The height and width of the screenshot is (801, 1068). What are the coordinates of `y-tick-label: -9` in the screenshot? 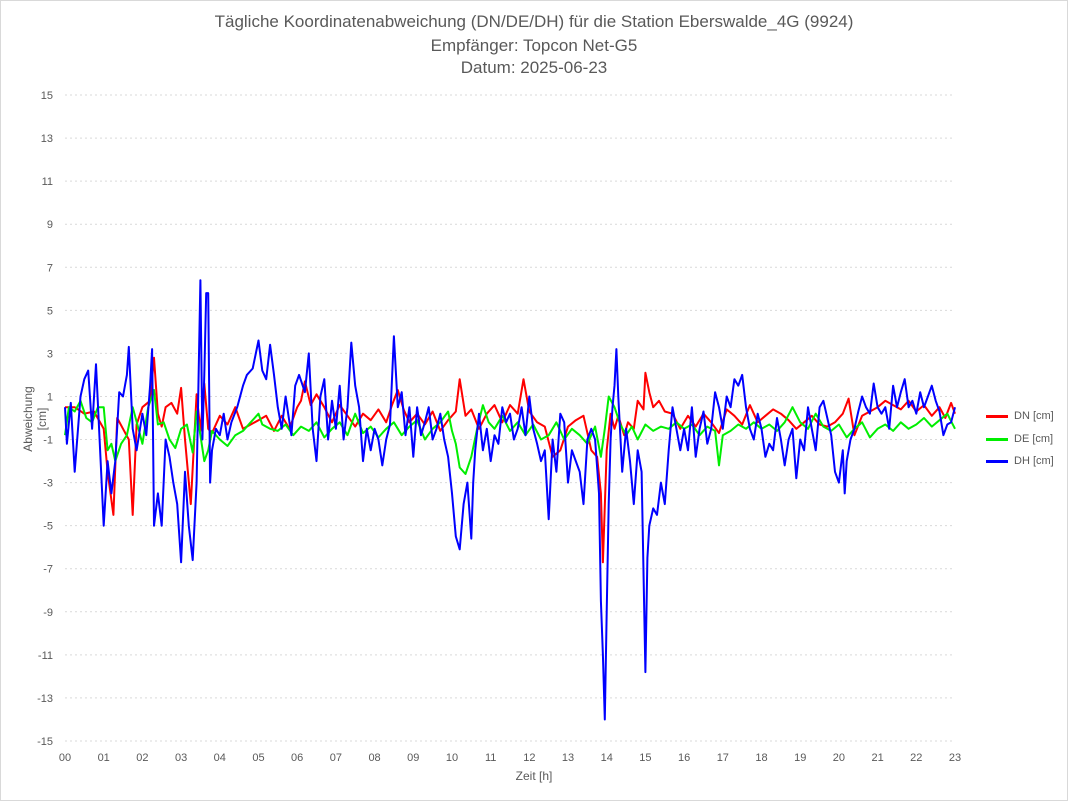 It's located at (48, 613).